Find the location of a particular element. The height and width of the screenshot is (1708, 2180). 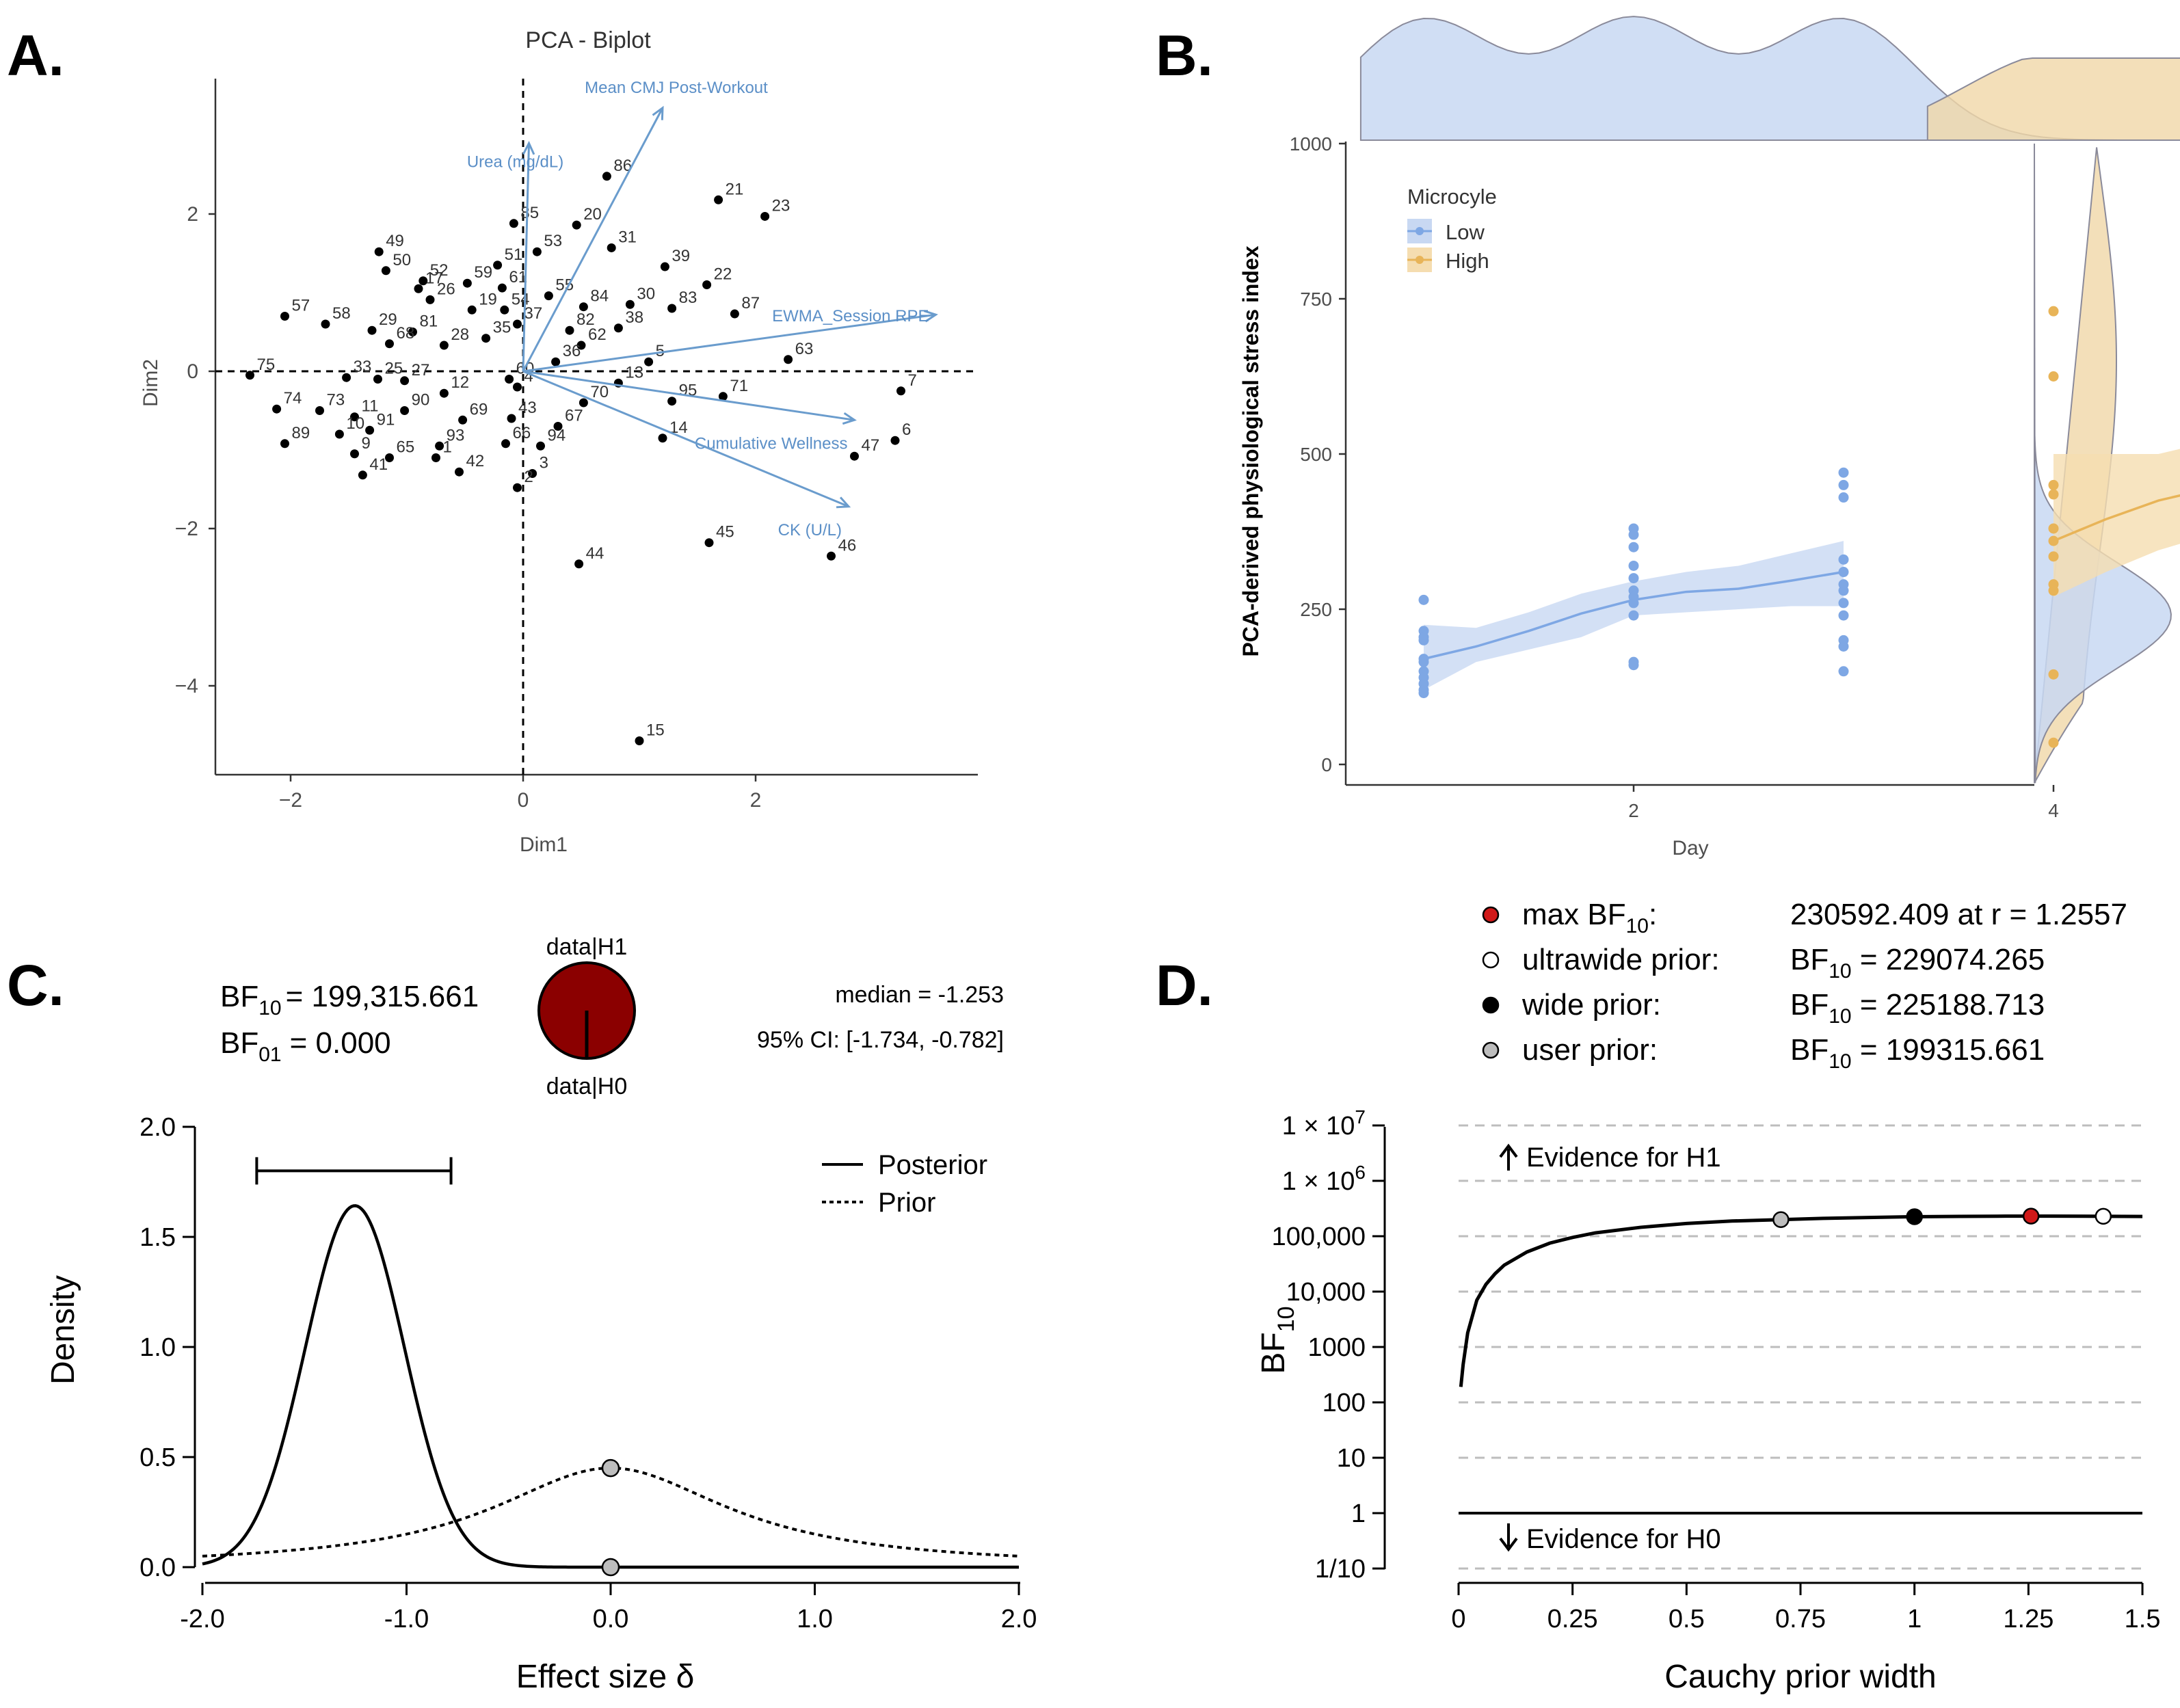

biplot-point-label: 61 is located at coordinates (518, 277).